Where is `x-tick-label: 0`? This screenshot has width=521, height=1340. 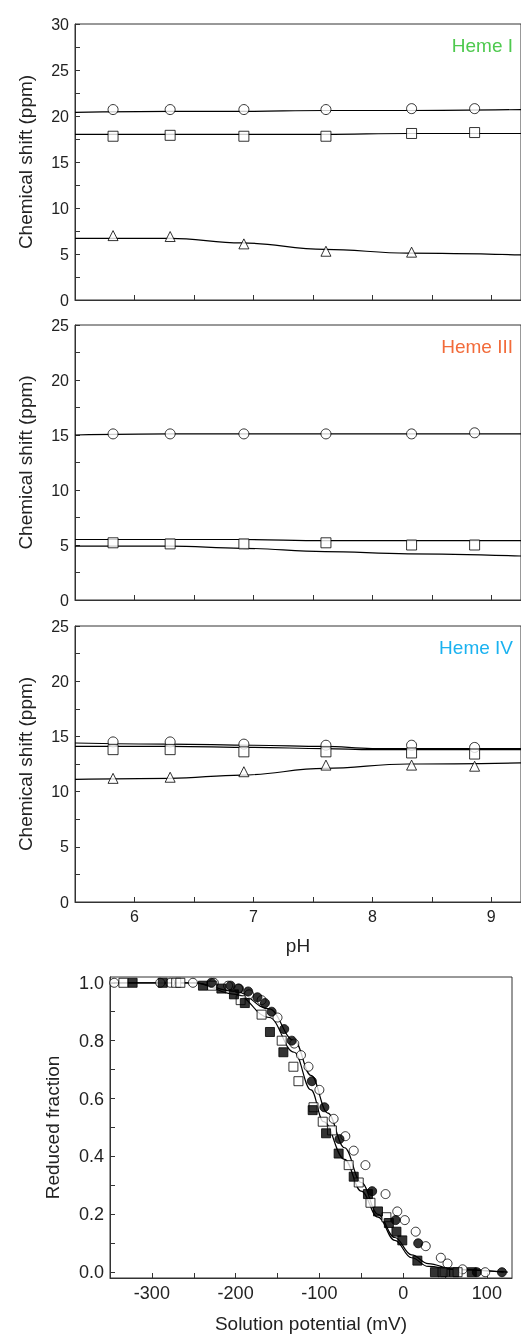
x-tick-label: 0 is located at coordinates (403, 1293).